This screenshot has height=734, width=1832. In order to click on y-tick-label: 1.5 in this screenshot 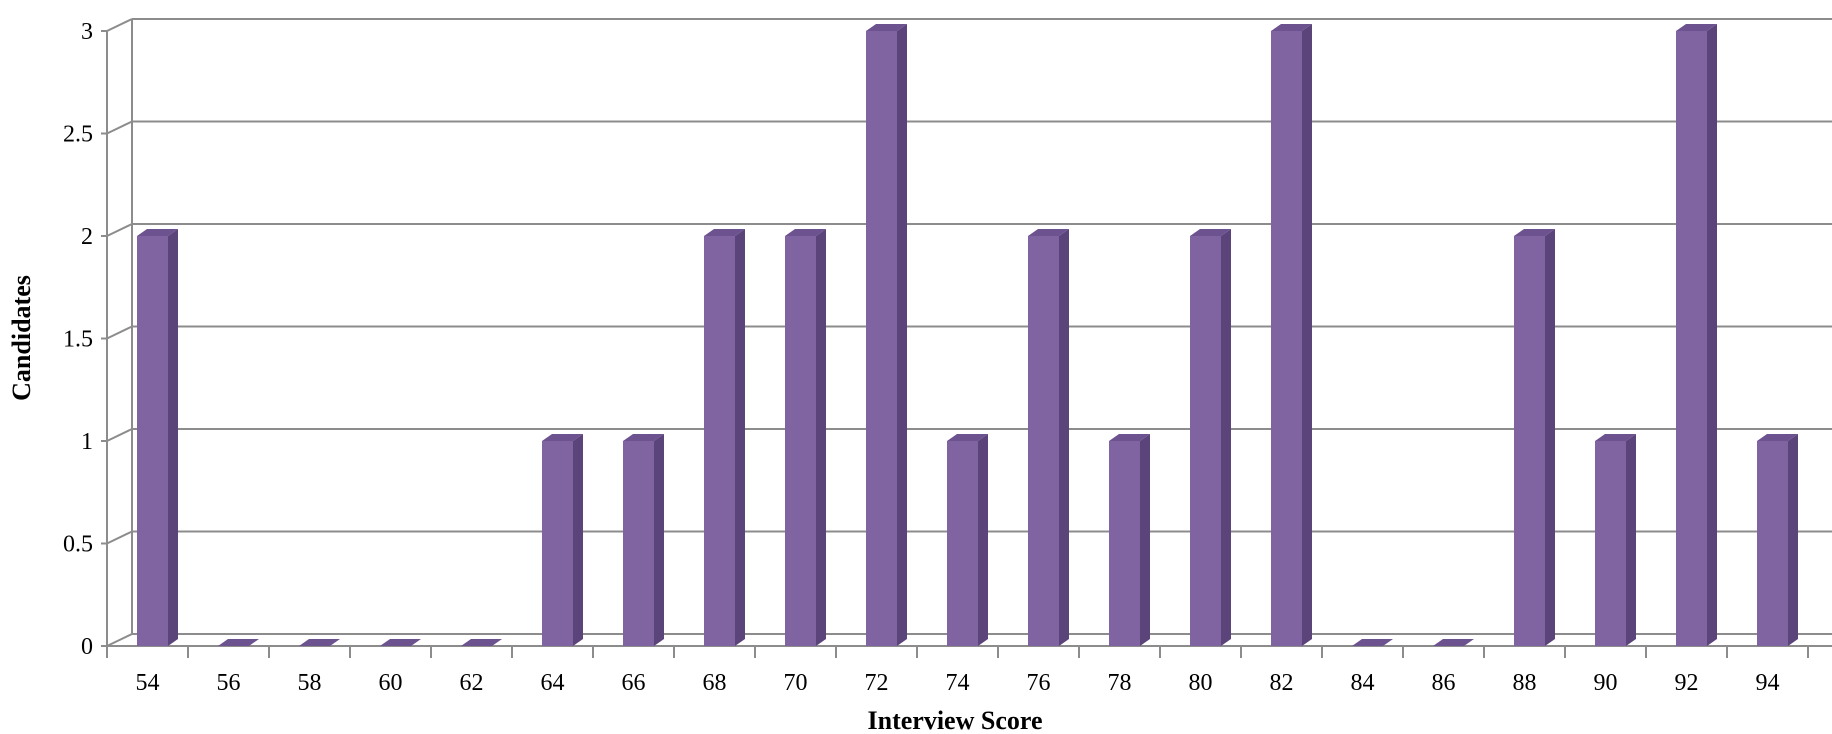, I will do `click(78, 340)`.